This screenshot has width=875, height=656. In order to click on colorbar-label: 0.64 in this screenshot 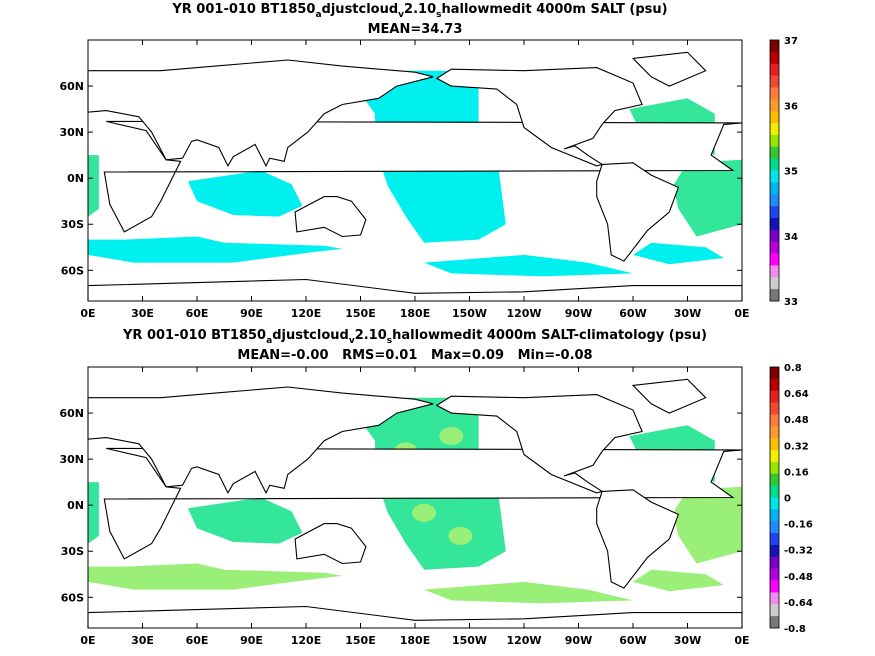, I will do `click(796, 394)`.